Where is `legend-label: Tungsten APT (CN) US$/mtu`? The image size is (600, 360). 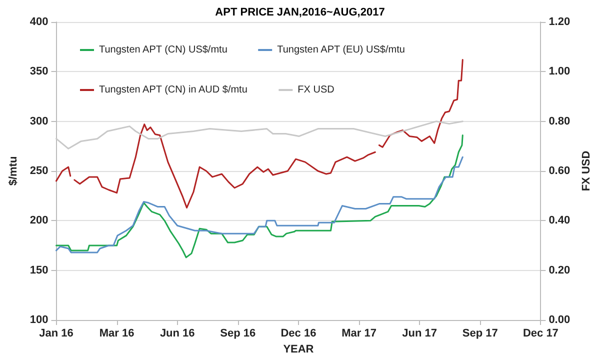 legend-label: Tungsten APT (CN) US$/mtu is located at coordinates (163, 50).